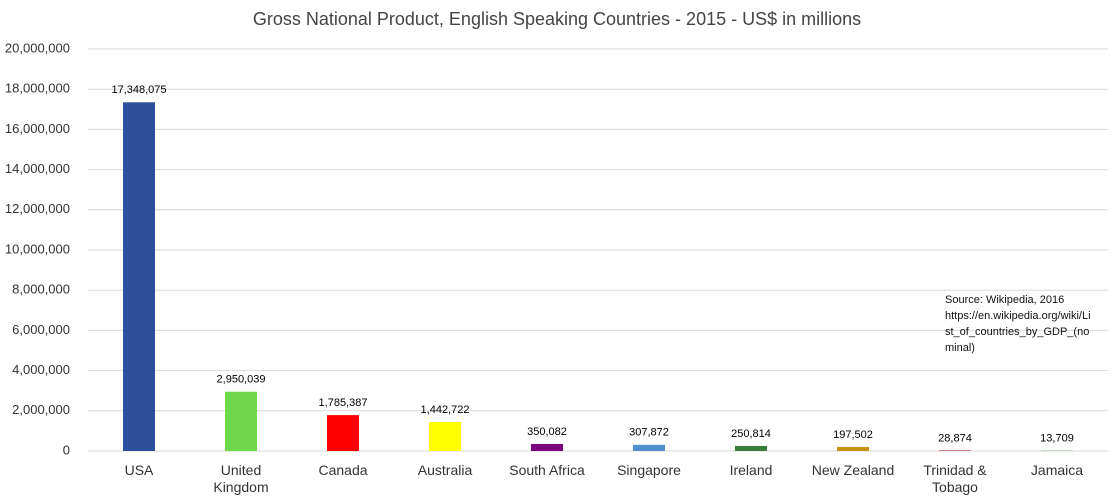 The image size is (1120, 501). Describe the element at coordinates (37, 88) in the screenshot. I see `y-tick-label: 18,000,000` at that location.